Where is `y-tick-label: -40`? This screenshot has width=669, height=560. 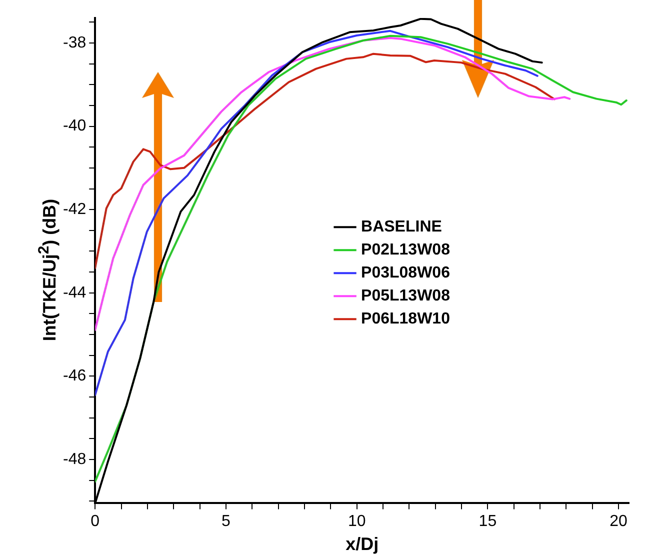 y-tick-label: -40 is located at coordinates (74, 126).